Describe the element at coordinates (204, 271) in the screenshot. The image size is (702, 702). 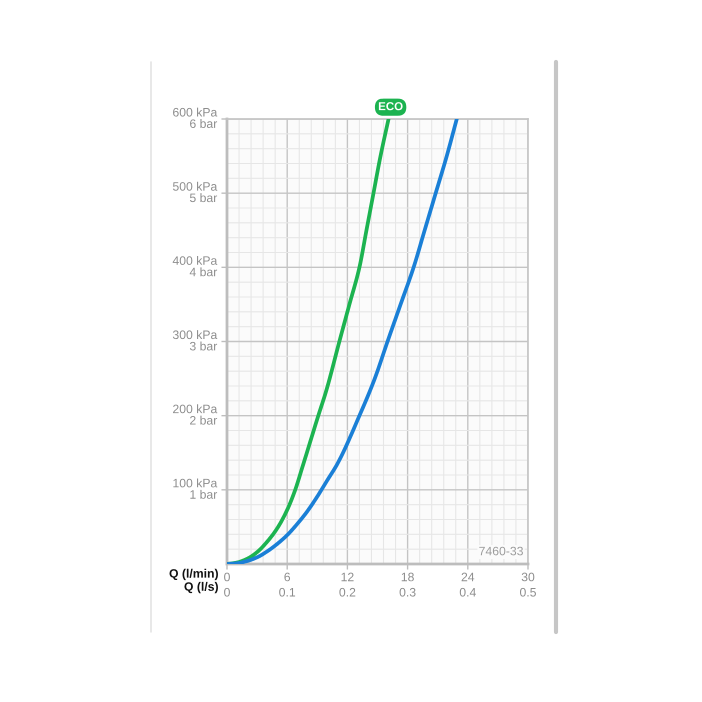
I see `y2-tick-label: 4 bar` at that location.